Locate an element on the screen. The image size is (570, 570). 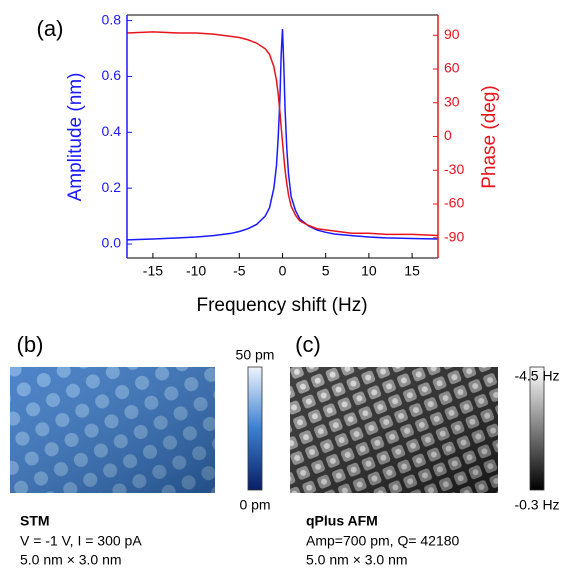
colorbar-max: 50 pm is located at coordinates (255, 355).